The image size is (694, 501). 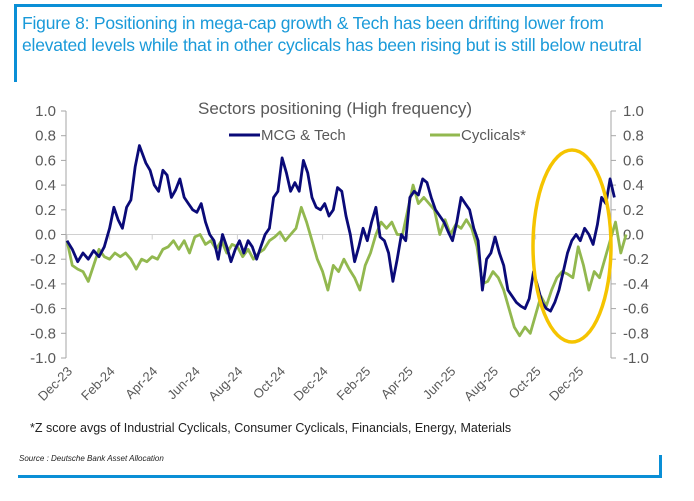 What do you see at coordinates (183, 383) in the screenshot?
I see `x-tick-label: Jun-24` at bounding box center [183, 383].